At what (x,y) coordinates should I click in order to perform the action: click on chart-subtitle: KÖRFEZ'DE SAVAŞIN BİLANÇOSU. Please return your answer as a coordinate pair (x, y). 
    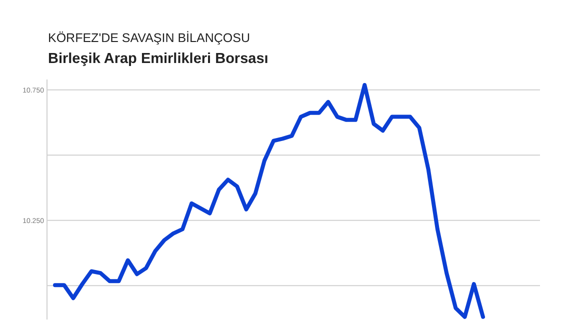
    Looking at the image, I should click on (149, 38).